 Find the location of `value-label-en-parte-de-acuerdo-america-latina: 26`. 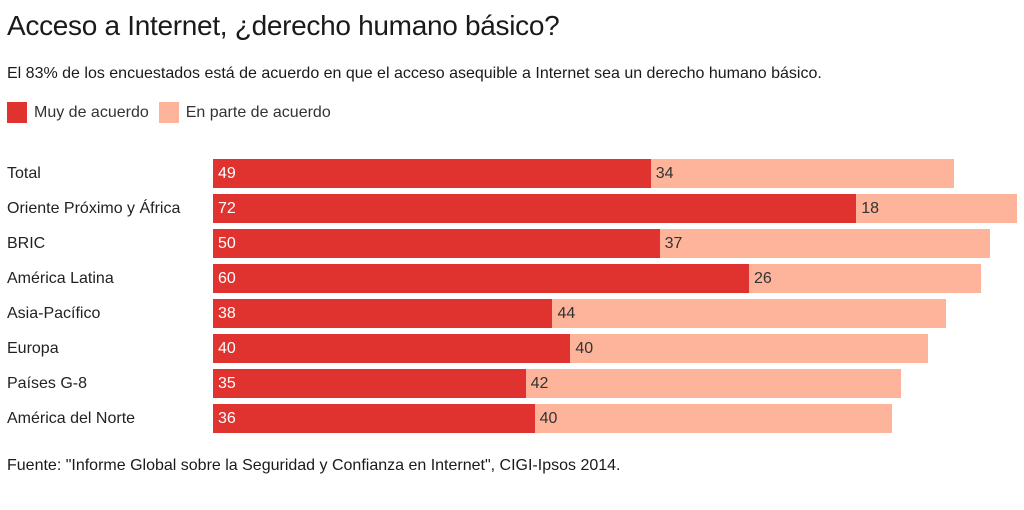

value-label-en-parte-de-acuerdo-america-latina: 26 is located at coordinates (763, 278).